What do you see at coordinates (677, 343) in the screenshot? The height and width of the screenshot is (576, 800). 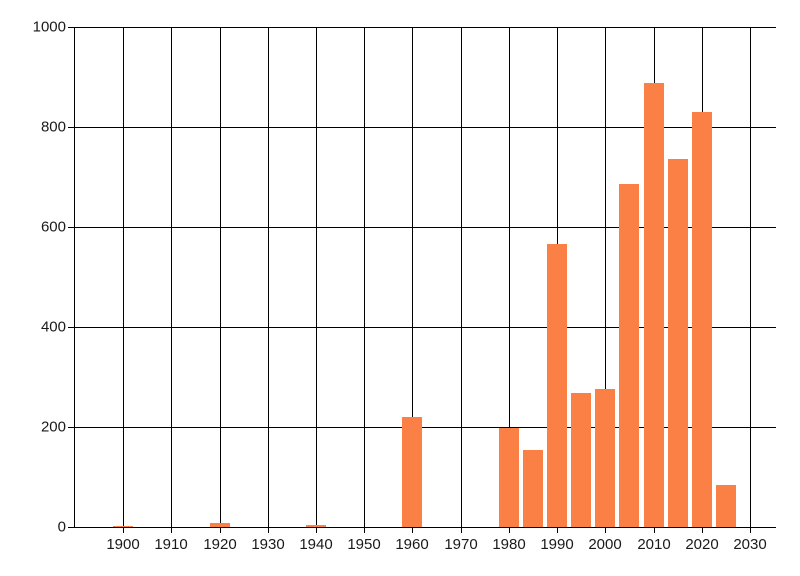 I see `bar-2015` at bounding box center [677, 343].